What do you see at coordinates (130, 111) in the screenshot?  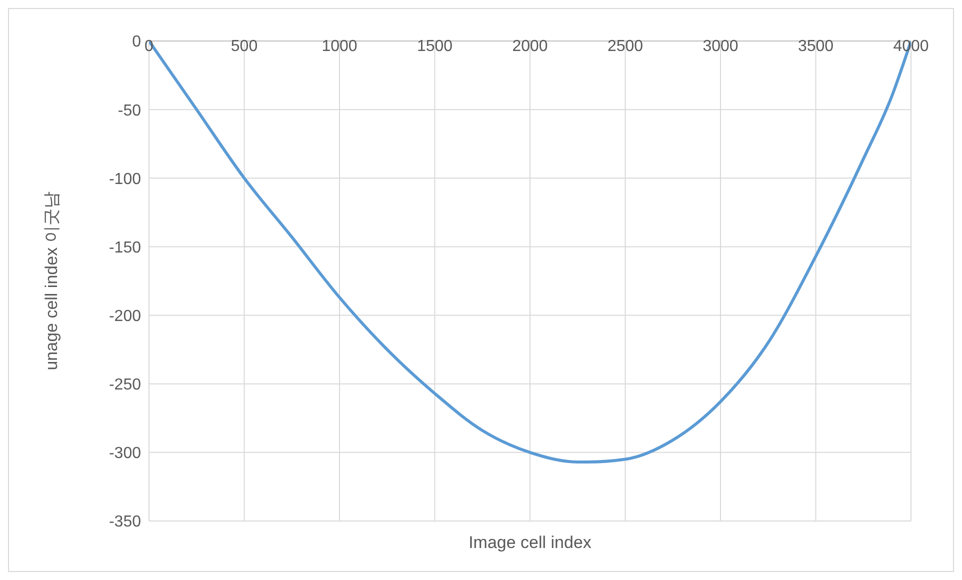 I see `y-tick-label: -50` at bounding box center [130, 111].